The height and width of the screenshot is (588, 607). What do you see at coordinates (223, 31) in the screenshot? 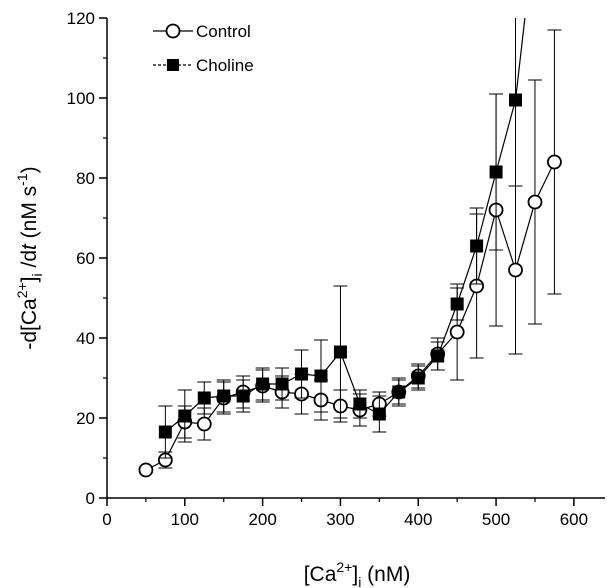
I see `legend-label-control: Control` at bounding box center [223, 31].